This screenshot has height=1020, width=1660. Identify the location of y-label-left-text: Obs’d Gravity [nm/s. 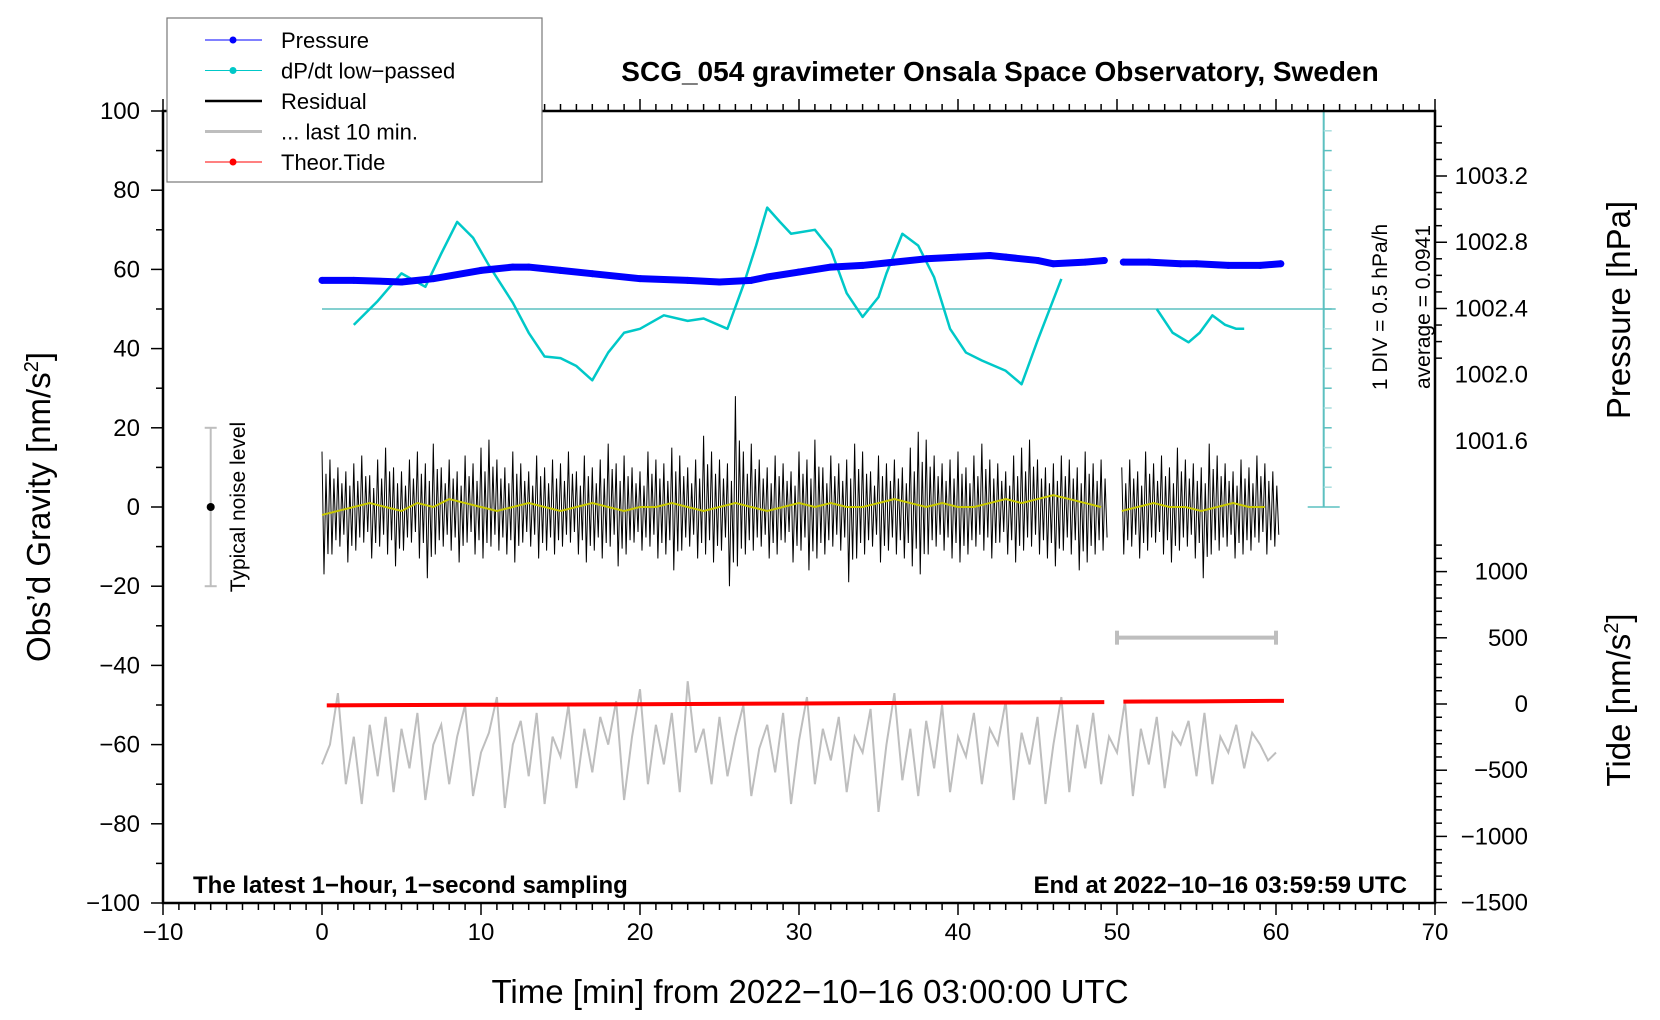
(38, 517).